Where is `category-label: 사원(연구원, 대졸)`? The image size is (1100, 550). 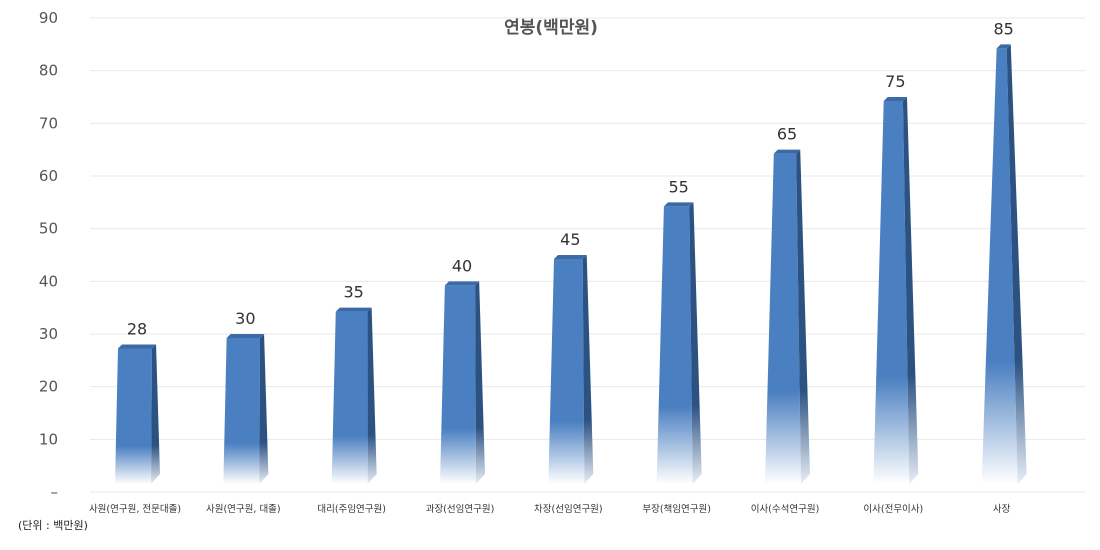
category-label: 사원(연구원, 대졸) is located at coordinates (243, 509).